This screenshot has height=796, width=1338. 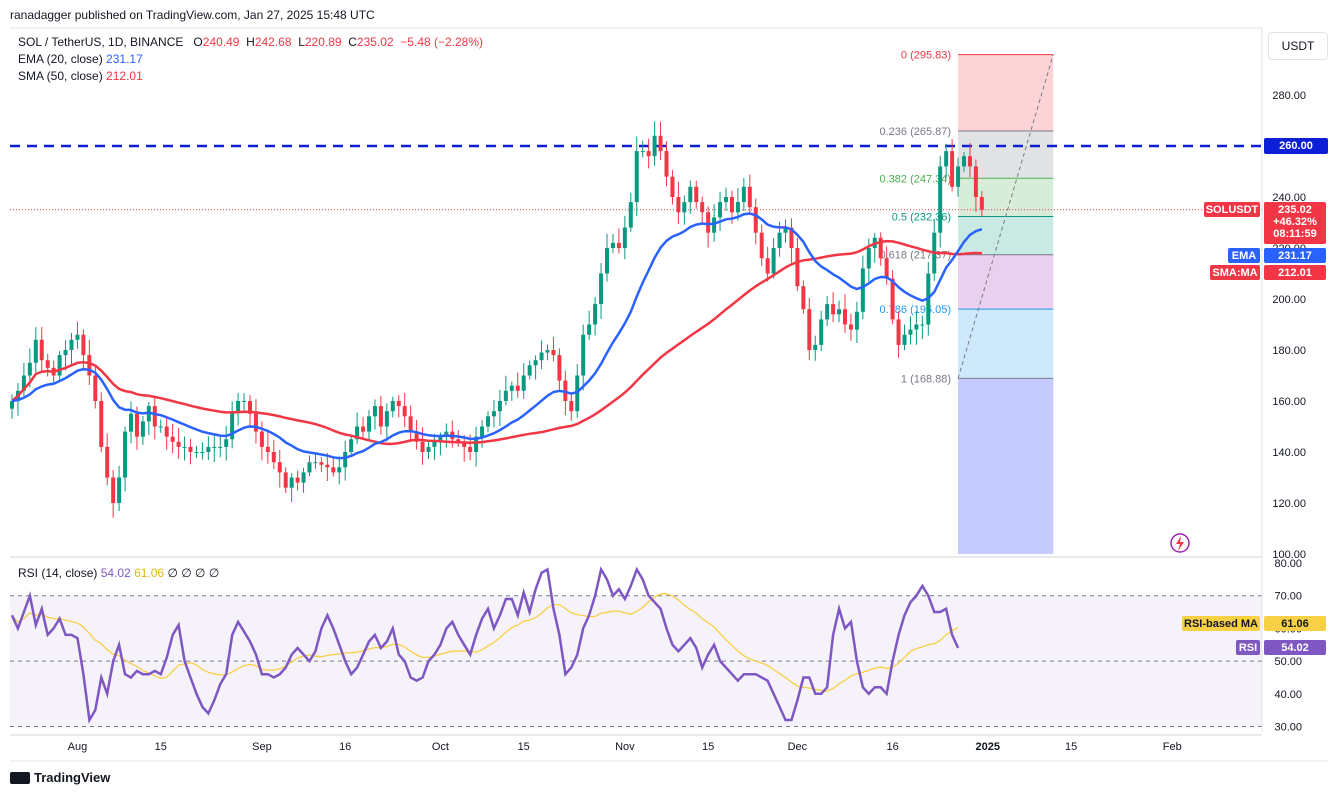 I want to click on rsi-legend-label: RSI (14, close), so click(x=58, y=573).